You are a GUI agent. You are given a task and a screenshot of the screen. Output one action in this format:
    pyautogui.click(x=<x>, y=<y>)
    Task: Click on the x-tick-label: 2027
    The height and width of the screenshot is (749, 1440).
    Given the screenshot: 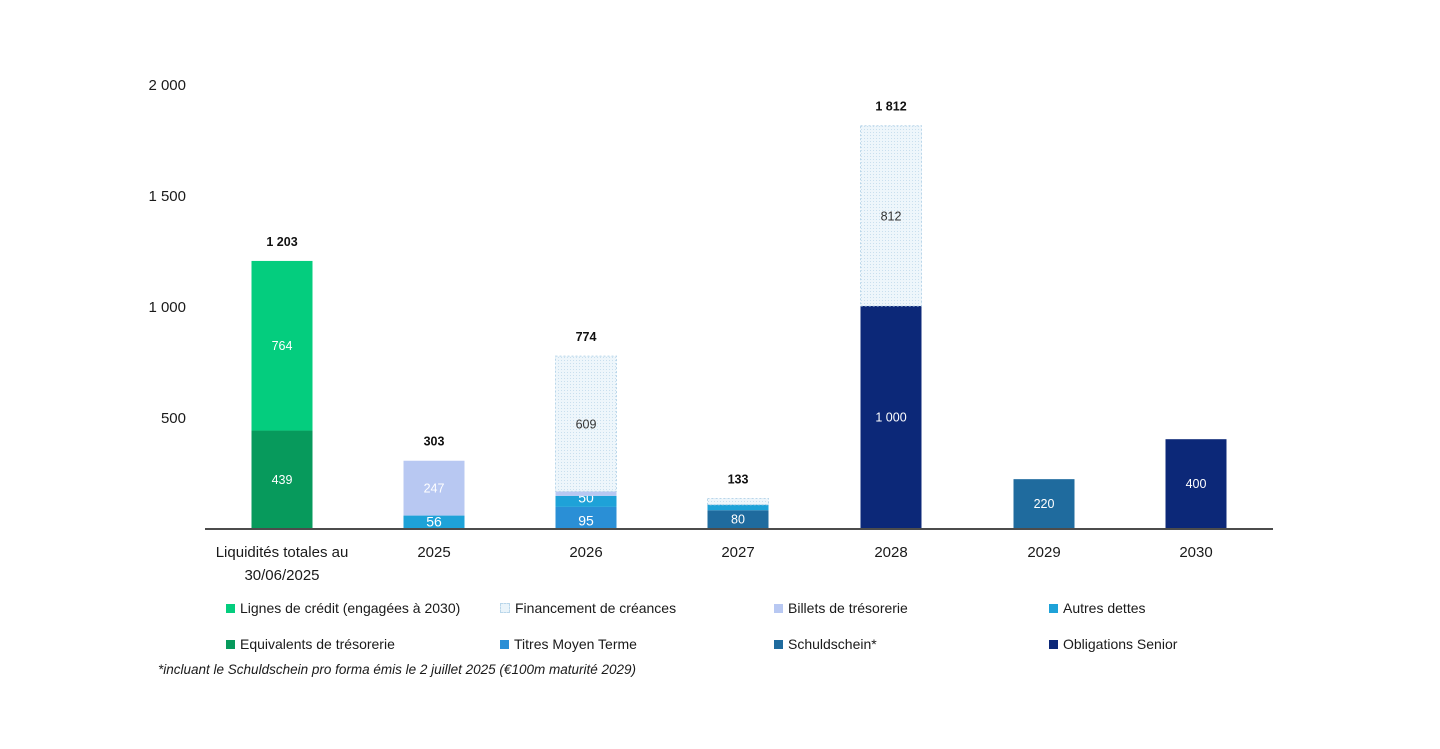 What is the action you would take?
    pyautogui.click(x=737, y=552)
    